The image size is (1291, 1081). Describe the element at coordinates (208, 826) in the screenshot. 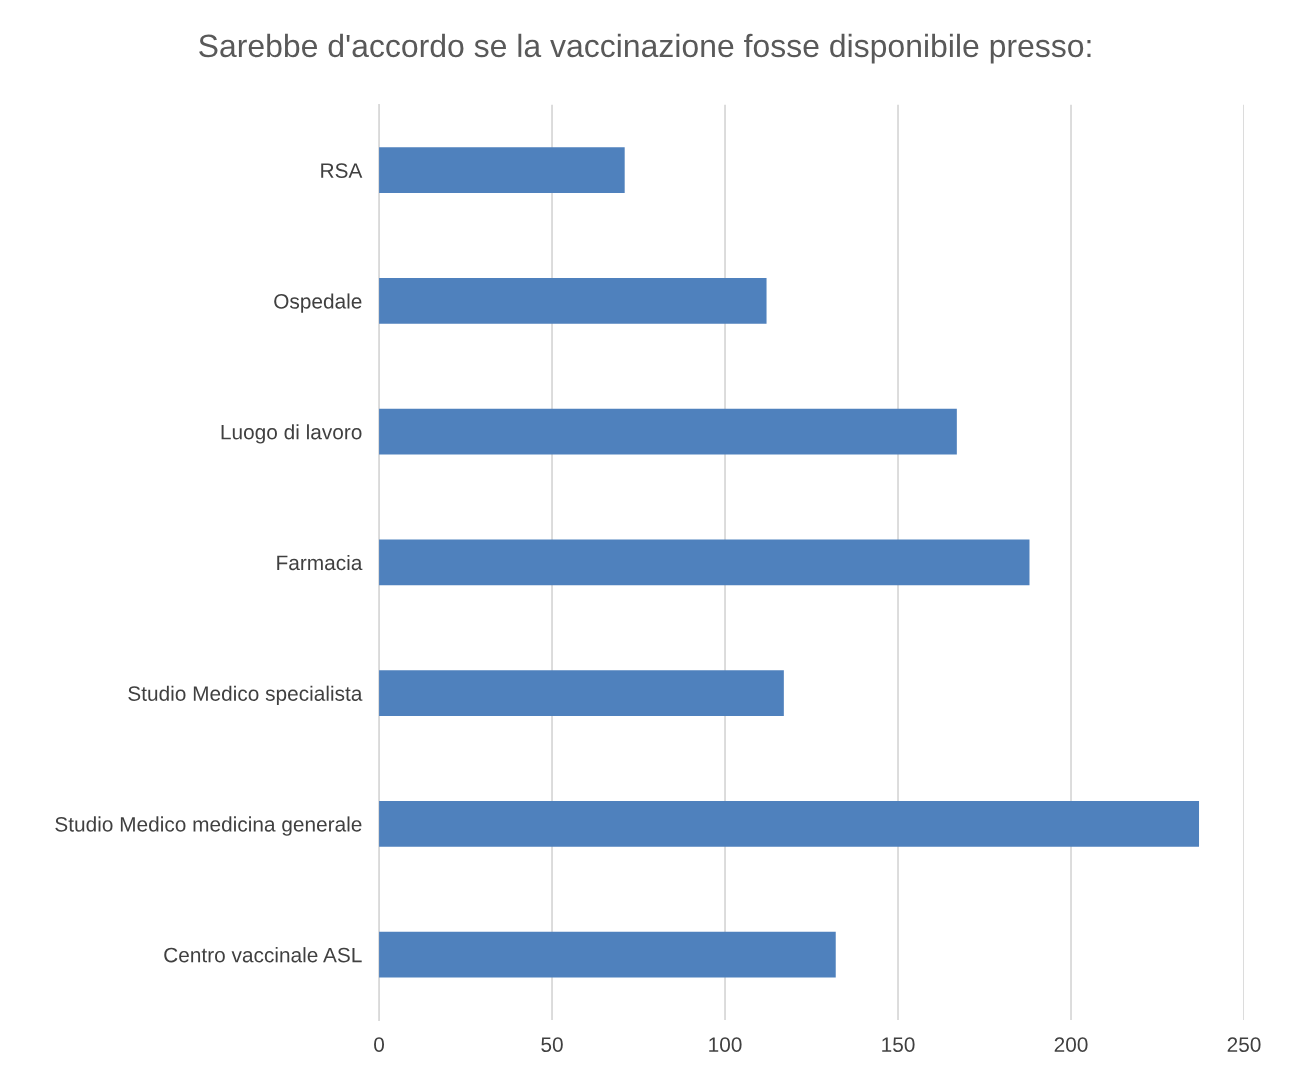

I see `y-tick-label: Studio Medico medicina generale` at that location.